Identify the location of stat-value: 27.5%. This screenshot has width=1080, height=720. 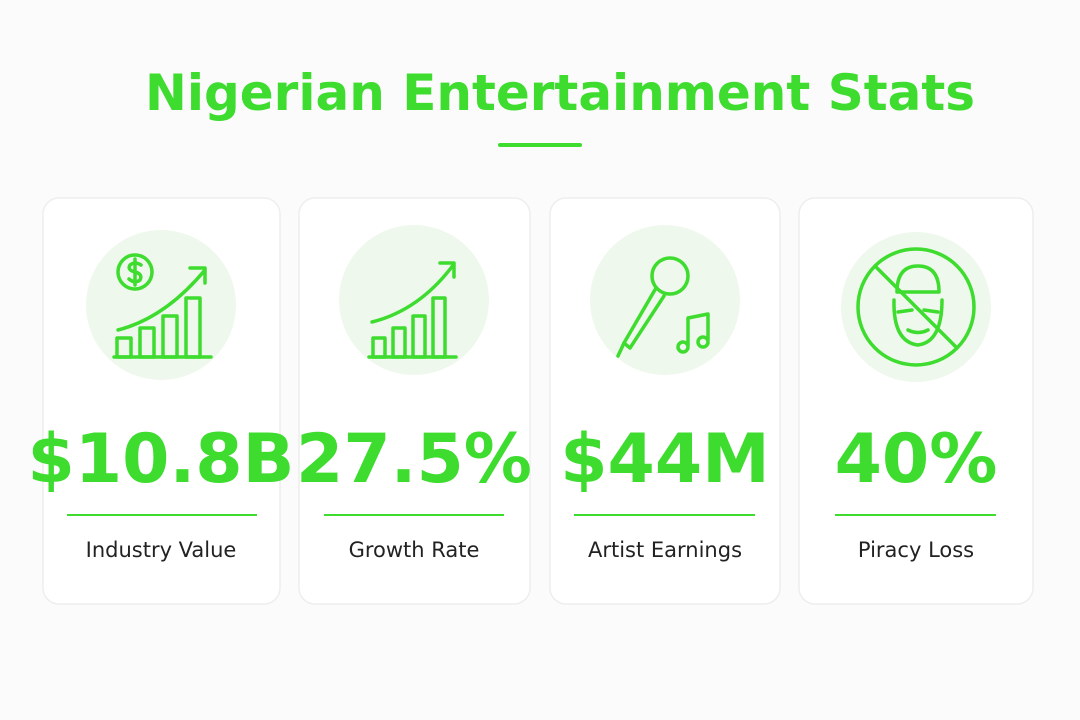
(414, 459).